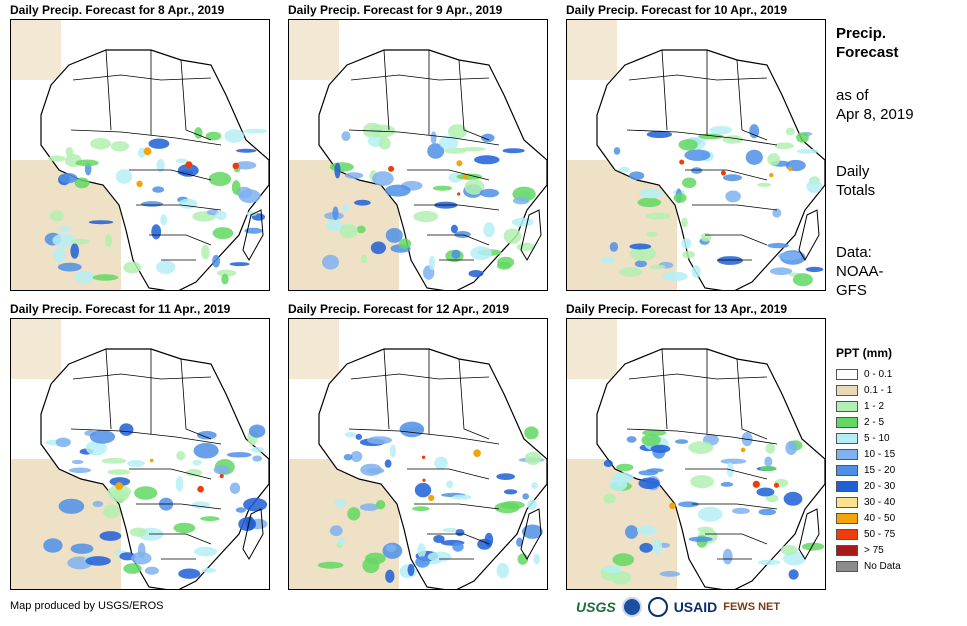 The image size is (967, 626). Describe the element at coordinates (398, 309) in the screenshot. I see `panel-title: Daily Precip. Forecast for 12 Apr., 2019` at that location.